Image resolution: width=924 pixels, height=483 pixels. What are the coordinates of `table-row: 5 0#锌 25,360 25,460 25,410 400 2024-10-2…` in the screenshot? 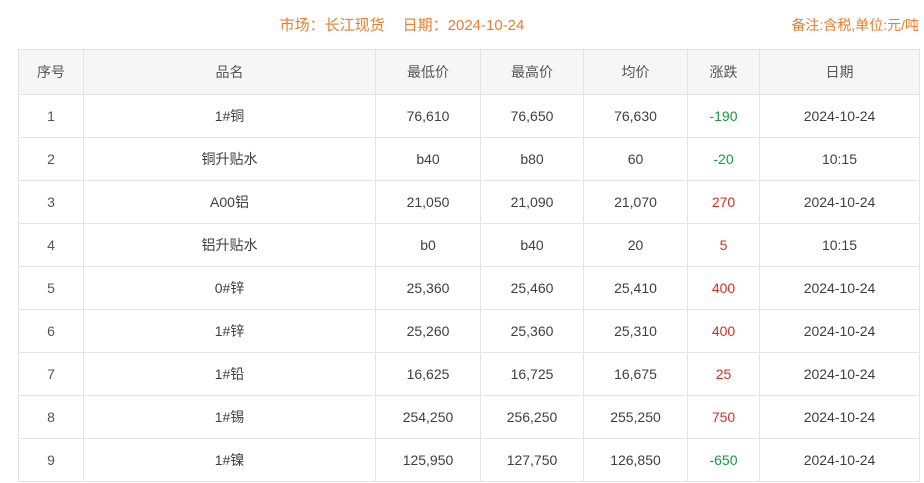 It's located at (469, 288).